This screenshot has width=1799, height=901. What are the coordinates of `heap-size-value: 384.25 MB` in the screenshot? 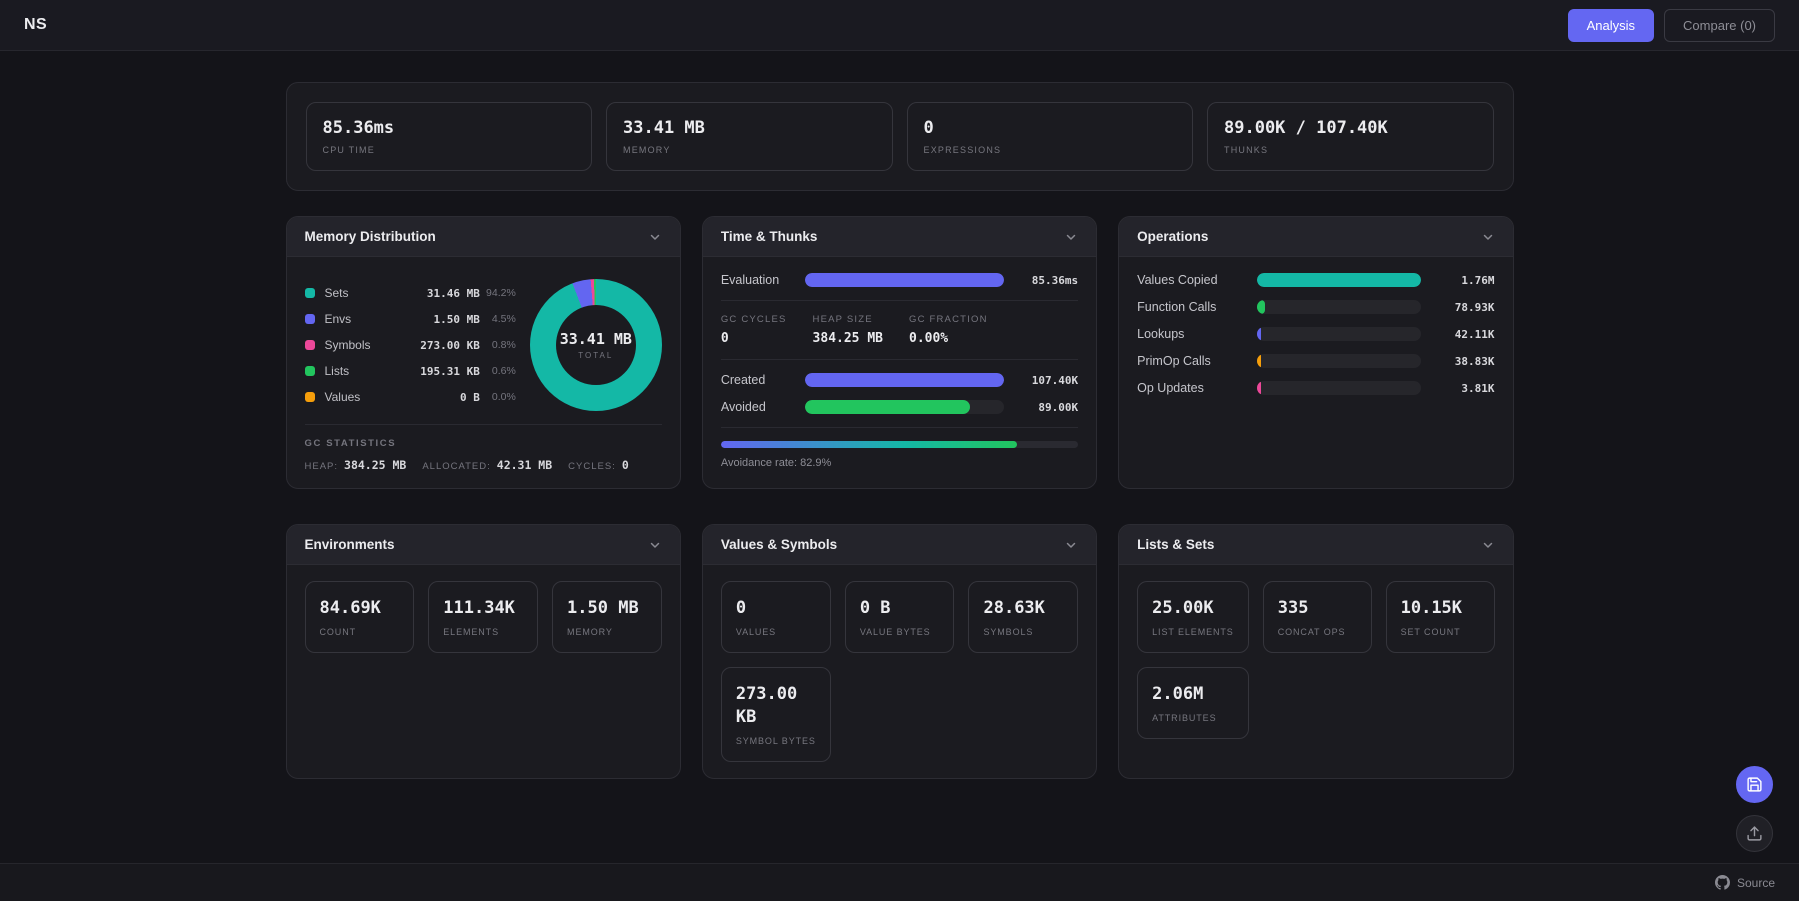 It's located at (847, 338).